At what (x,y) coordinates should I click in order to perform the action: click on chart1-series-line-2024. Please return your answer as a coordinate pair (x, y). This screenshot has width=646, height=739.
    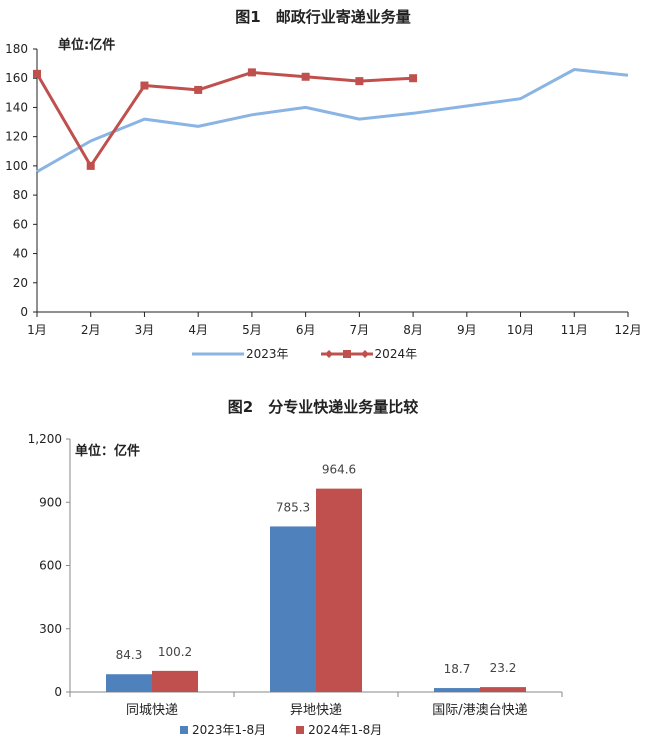
    Looking at the image, I should click on (224, 119).